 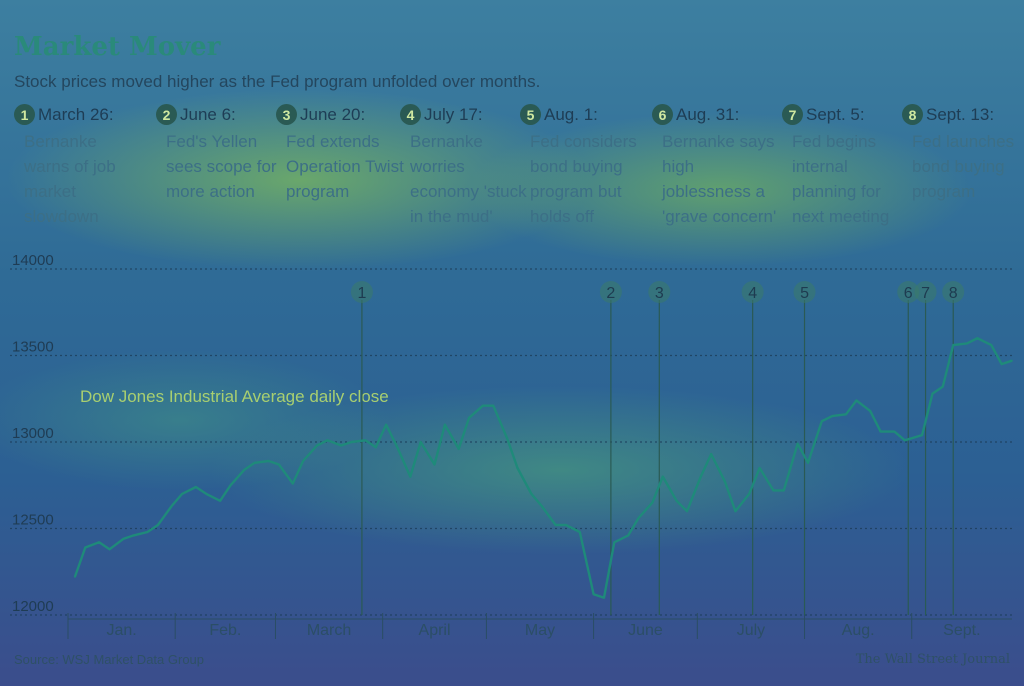 I want to click on event-marker-label: 2, so click(x=610, y=293).